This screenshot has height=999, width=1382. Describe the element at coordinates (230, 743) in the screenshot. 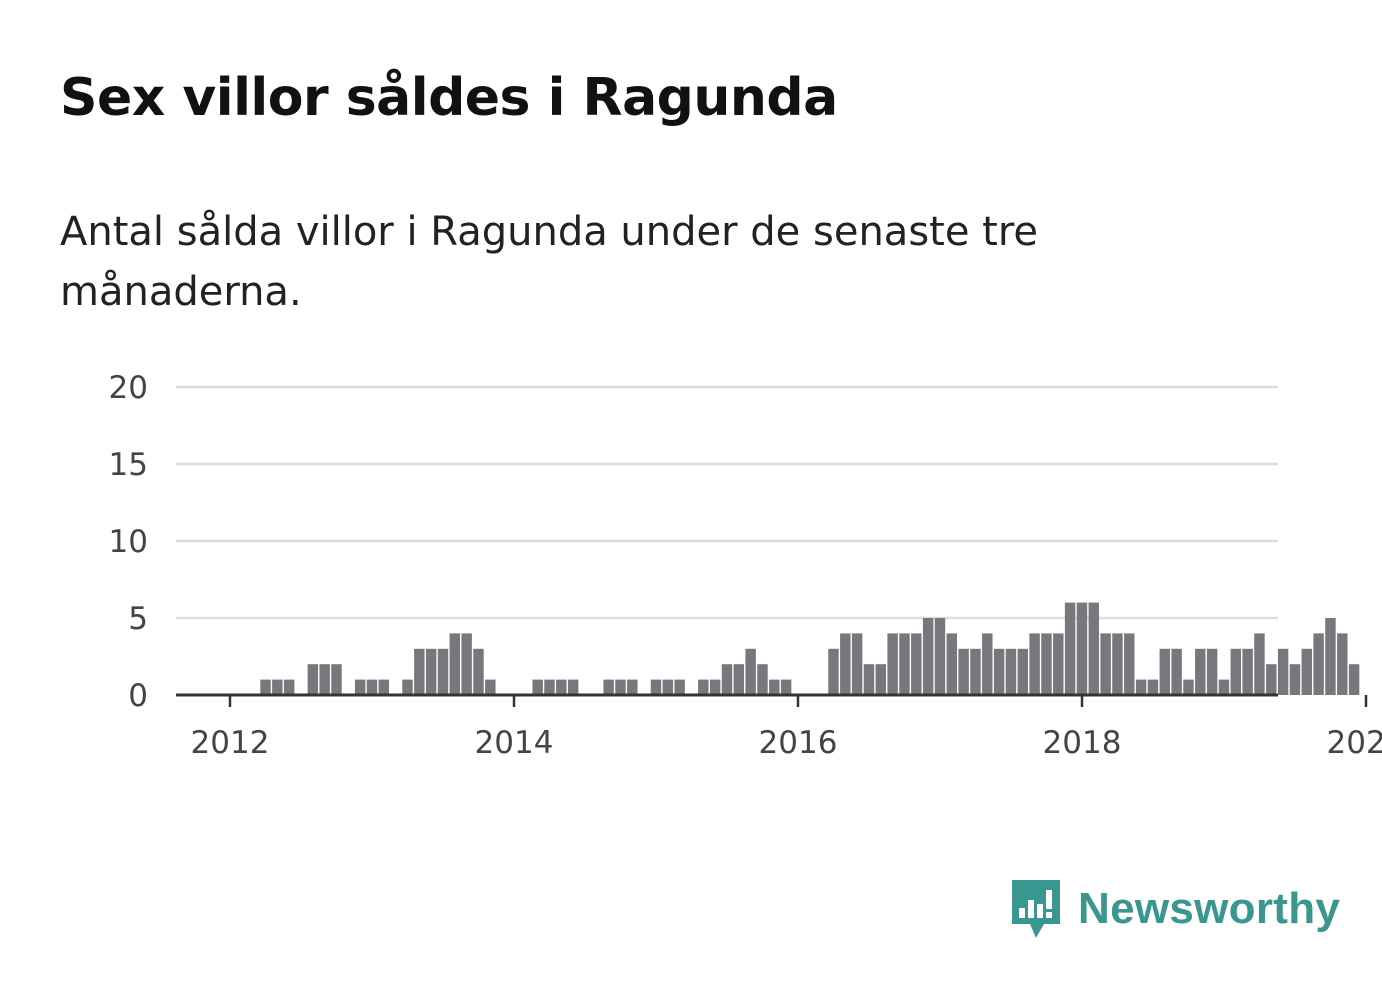

I see `x-tick-label: 2012` at that location.